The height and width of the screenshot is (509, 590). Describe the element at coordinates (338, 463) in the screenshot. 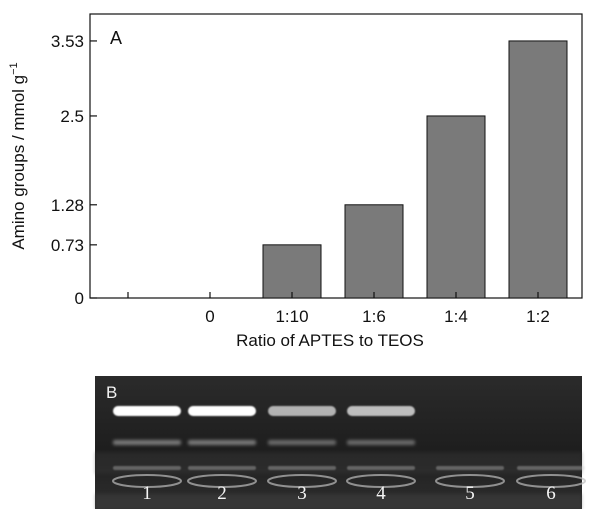

I see `gel-smear` at that location.